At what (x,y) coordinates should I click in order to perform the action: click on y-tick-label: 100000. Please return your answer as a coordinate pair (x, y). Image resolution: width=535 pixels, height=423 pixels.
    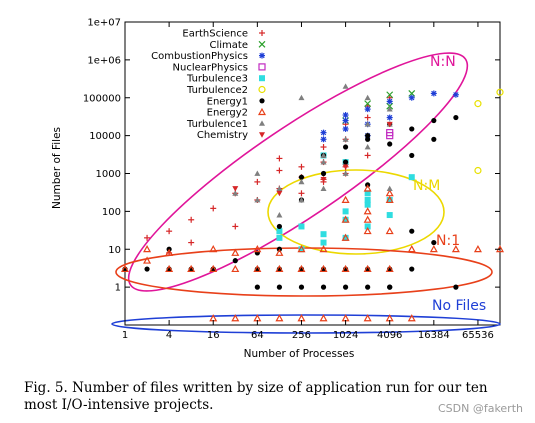
    Looking at the image, I should click on (102, 98).